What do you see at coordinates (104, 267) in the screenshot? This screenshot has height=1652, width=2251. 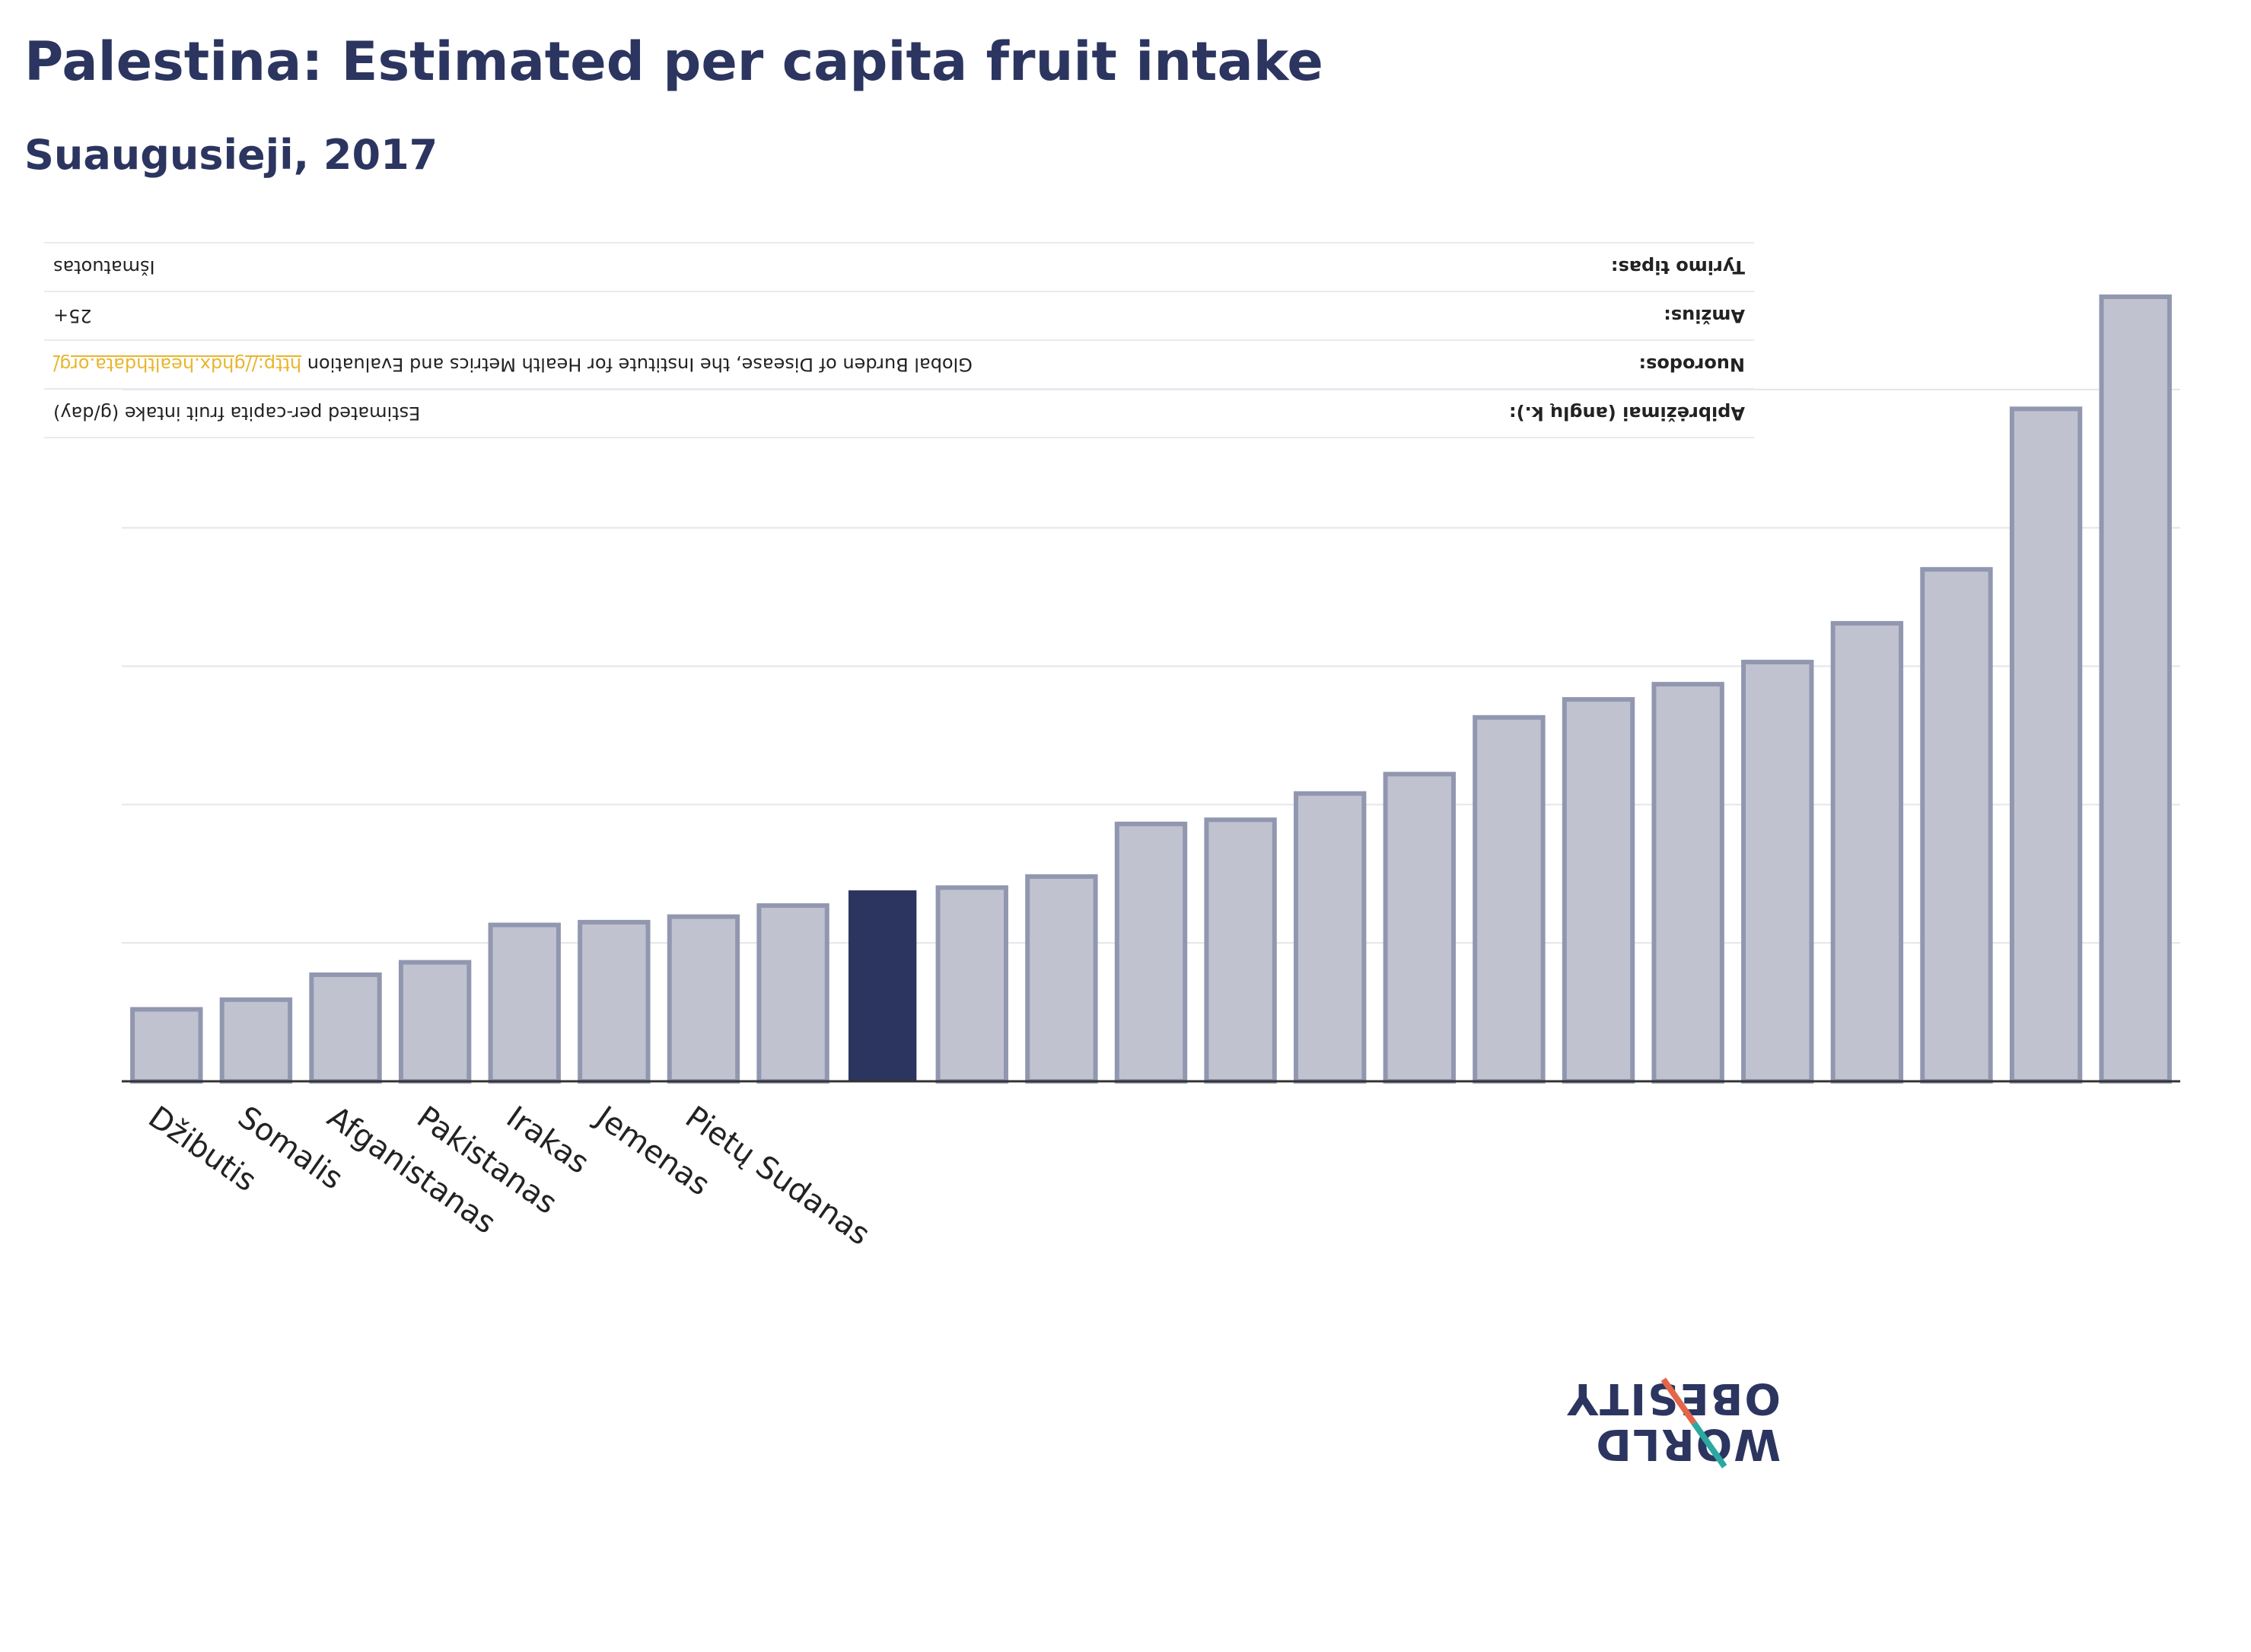 I see `info-value: Išmatuotas` at bounding box center [104, 267].